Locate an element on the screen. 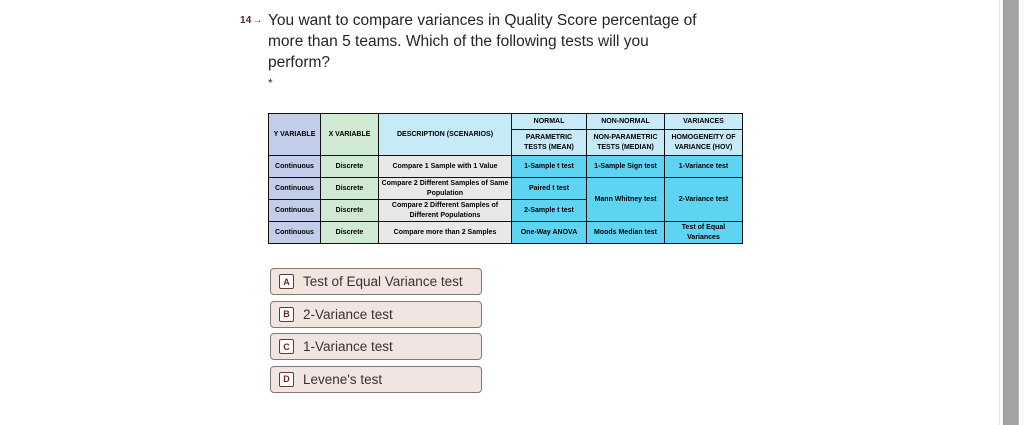  option-d-label: Levene's test is located at coordinates (343, 379).